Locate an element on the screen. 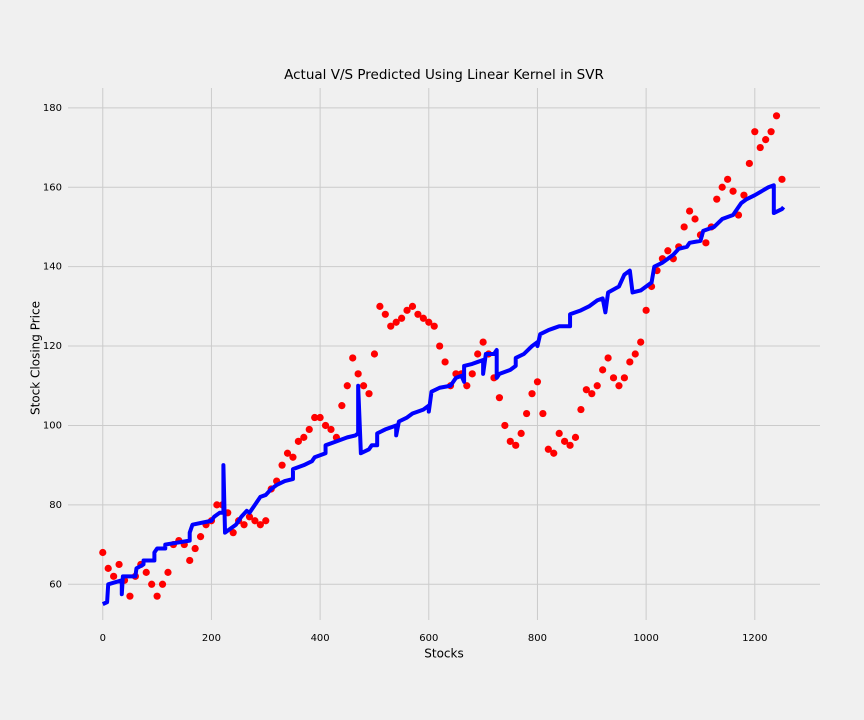 The width and height of the screenshot is (864, 720). y-tick-label: 180 is located at coordinates (52, 108).